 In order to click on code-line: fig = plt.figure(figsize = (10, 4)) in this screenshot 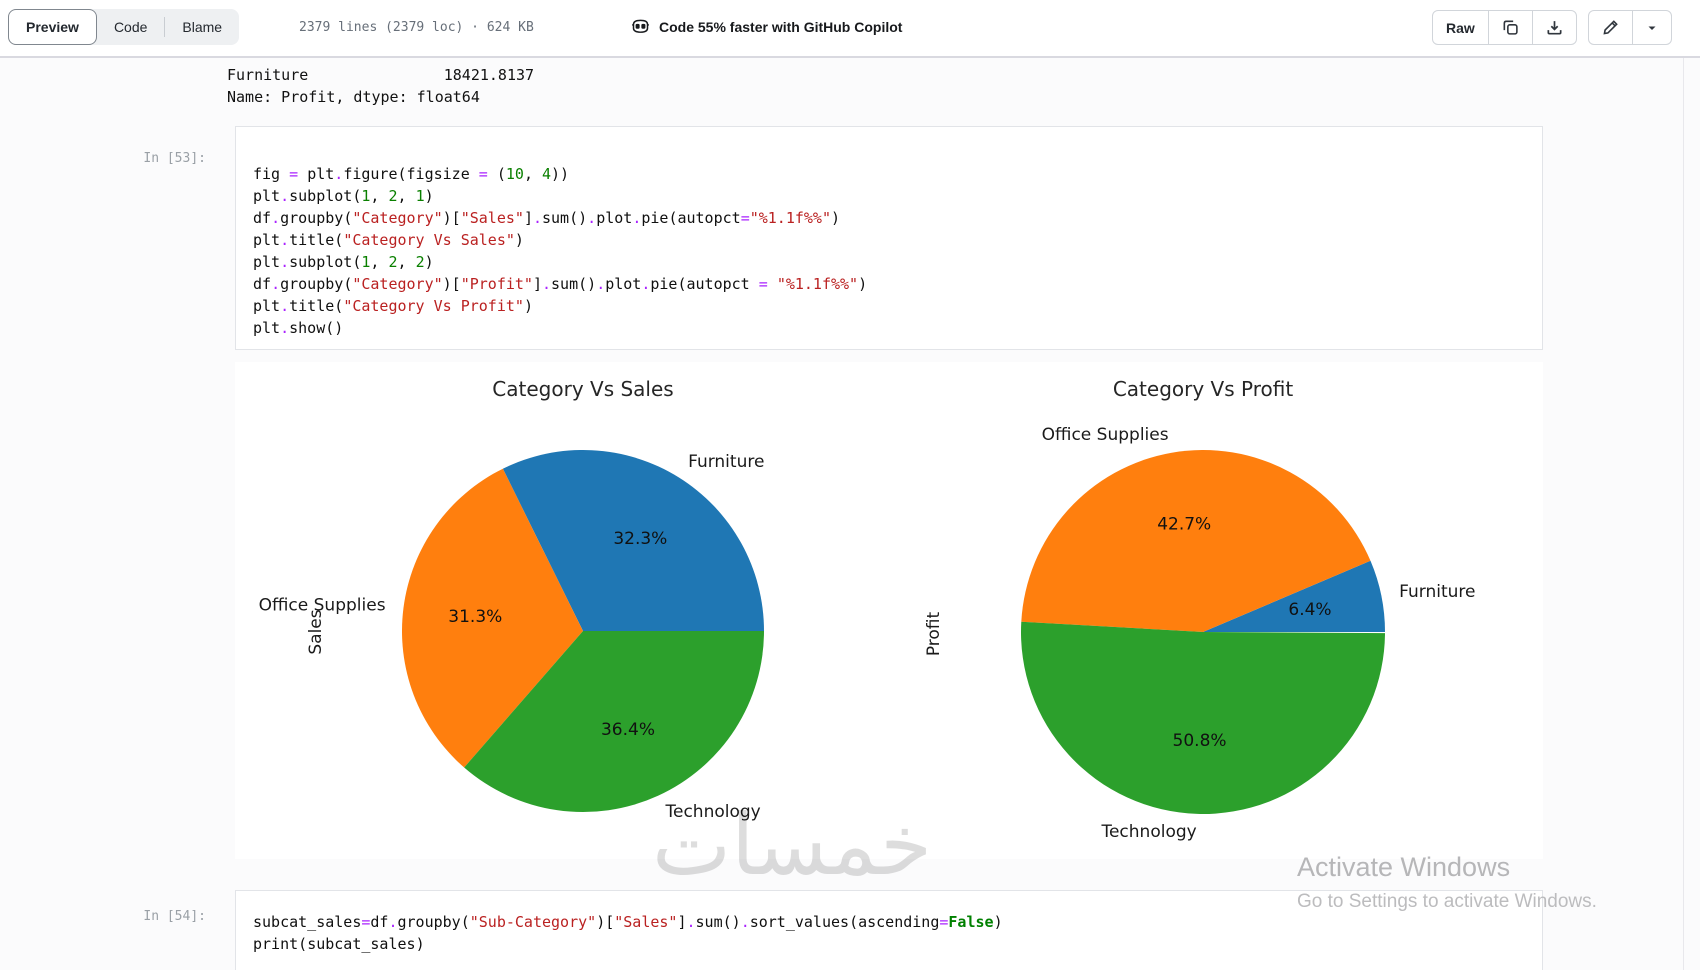, I will do `click(897, 174)`.